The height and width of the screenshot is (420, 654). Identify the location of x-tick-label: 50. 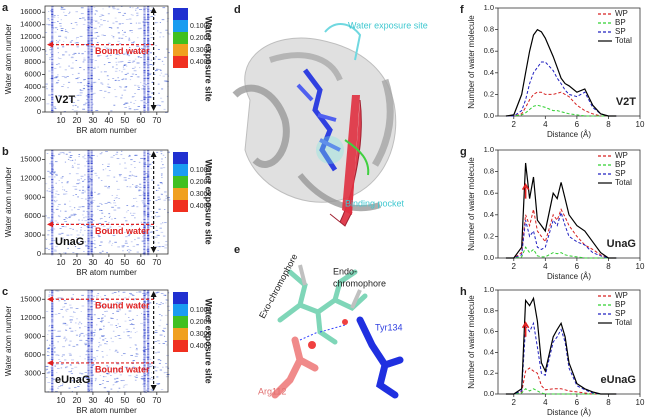
(124, 400).